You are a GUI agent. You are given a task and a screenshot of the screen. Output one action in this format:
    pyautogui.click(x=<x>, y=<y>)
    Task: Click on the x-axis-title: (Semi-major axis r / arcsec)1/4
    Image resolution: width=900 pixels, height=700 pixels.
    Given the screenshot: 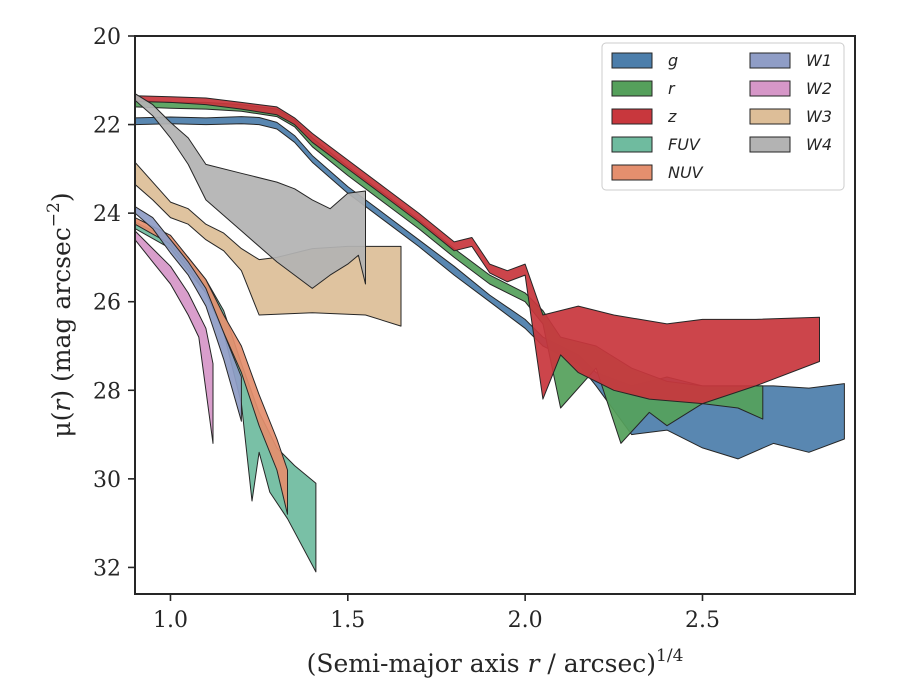 What is the action you would take?
    pyautogui.click(x=495, y=662)
    